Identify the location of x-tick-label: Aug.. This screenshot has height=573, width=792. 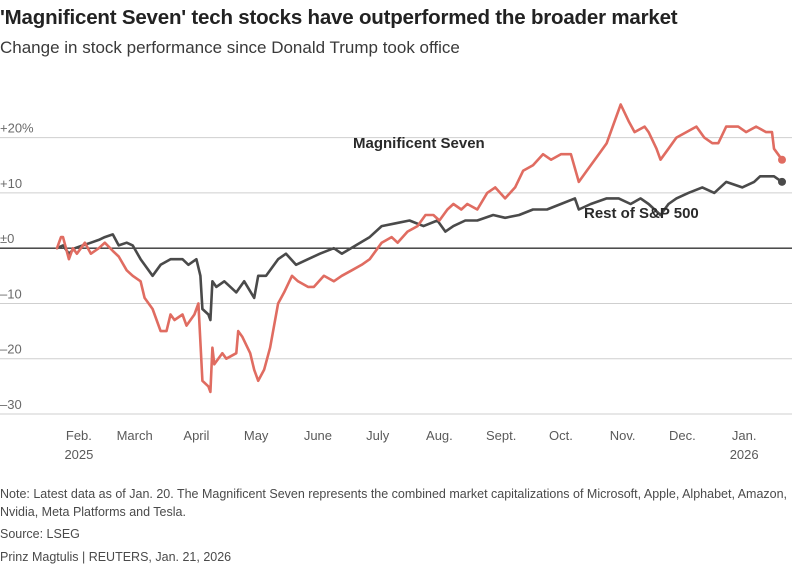
(439, 435).